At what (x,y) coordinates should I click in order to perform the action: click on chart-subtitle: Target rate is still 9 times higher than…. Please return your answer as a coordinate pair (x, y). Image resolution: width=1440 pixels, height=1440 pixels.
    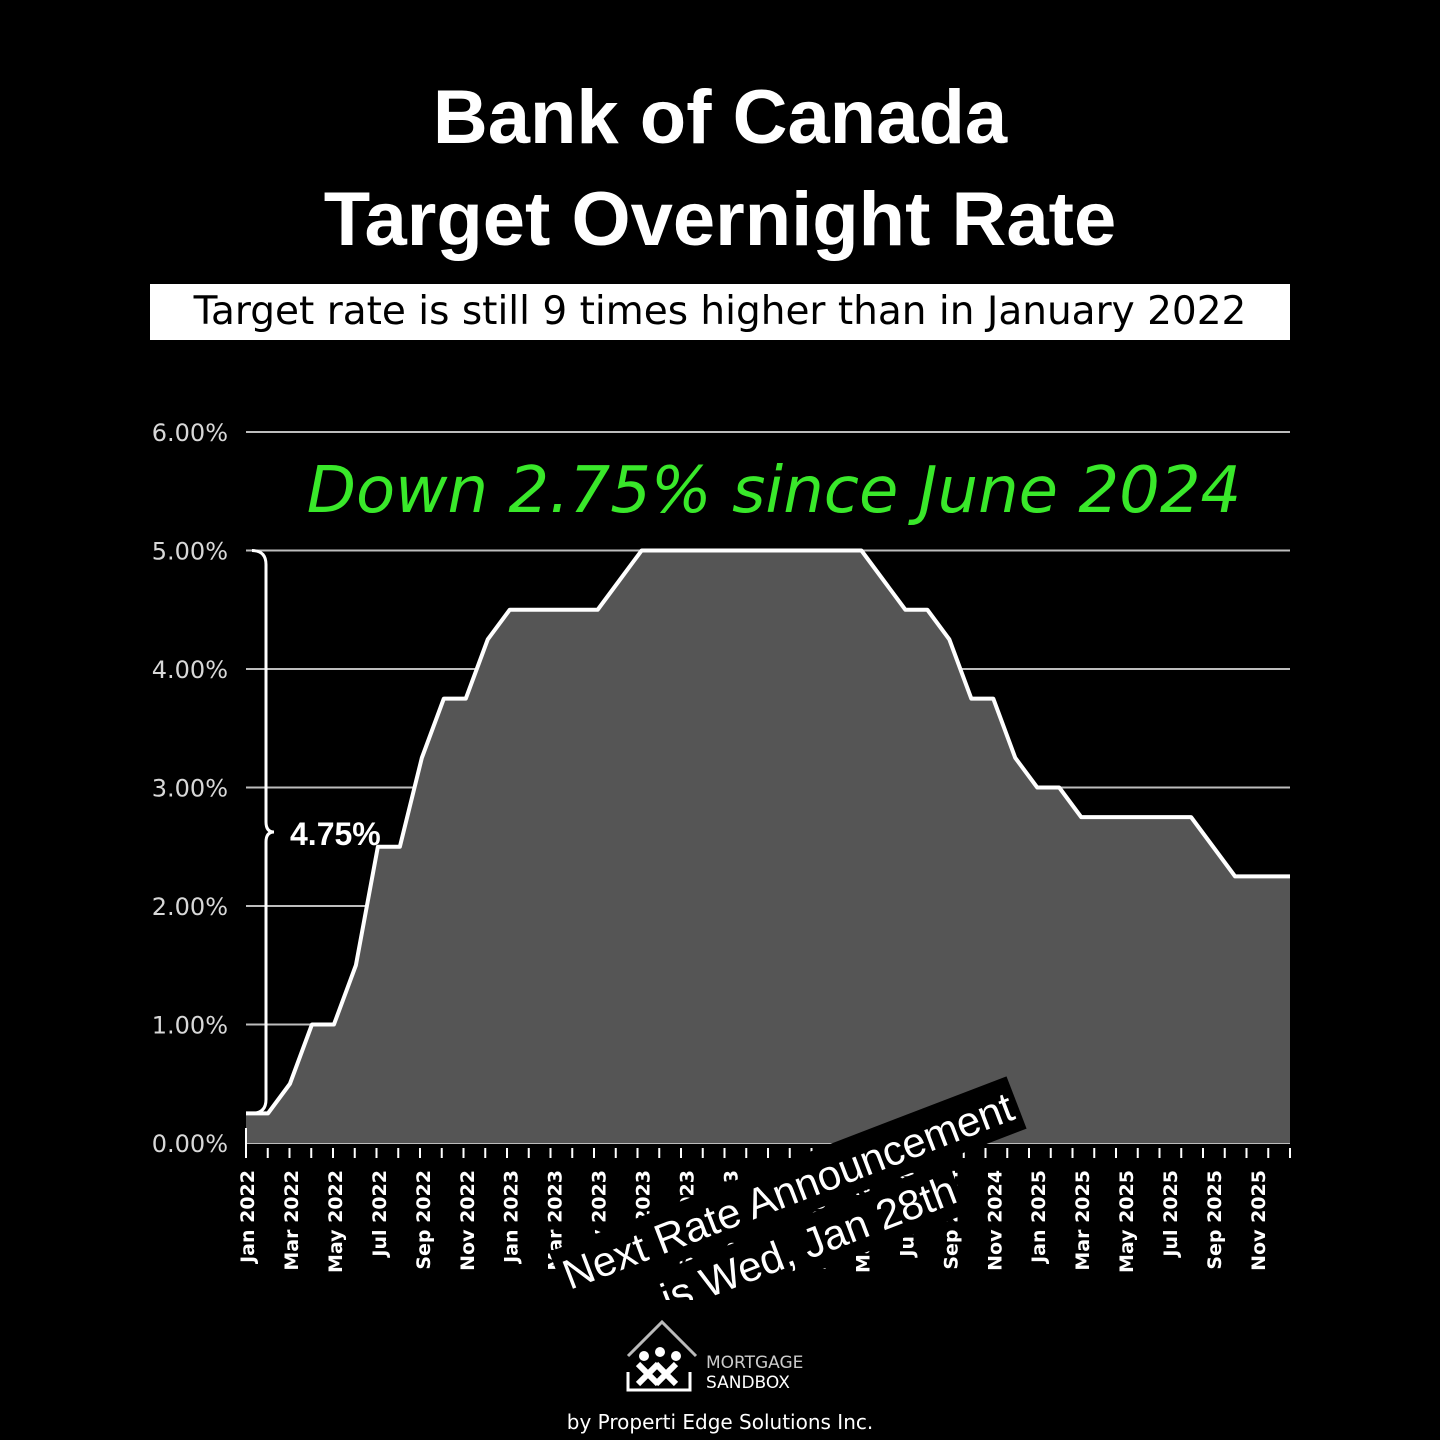
    Looking at the image, I should click on (720, 312).